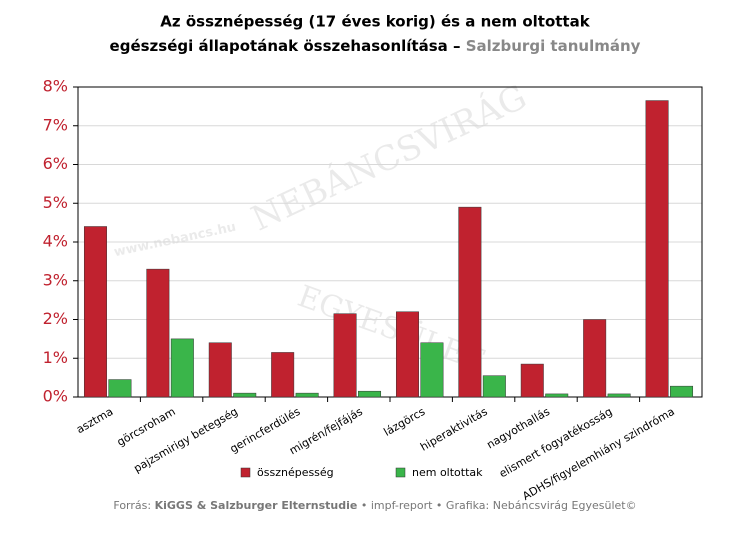  I want to click on chart-title-highlight: Salzburgi tanulmány, so click(553, 46).